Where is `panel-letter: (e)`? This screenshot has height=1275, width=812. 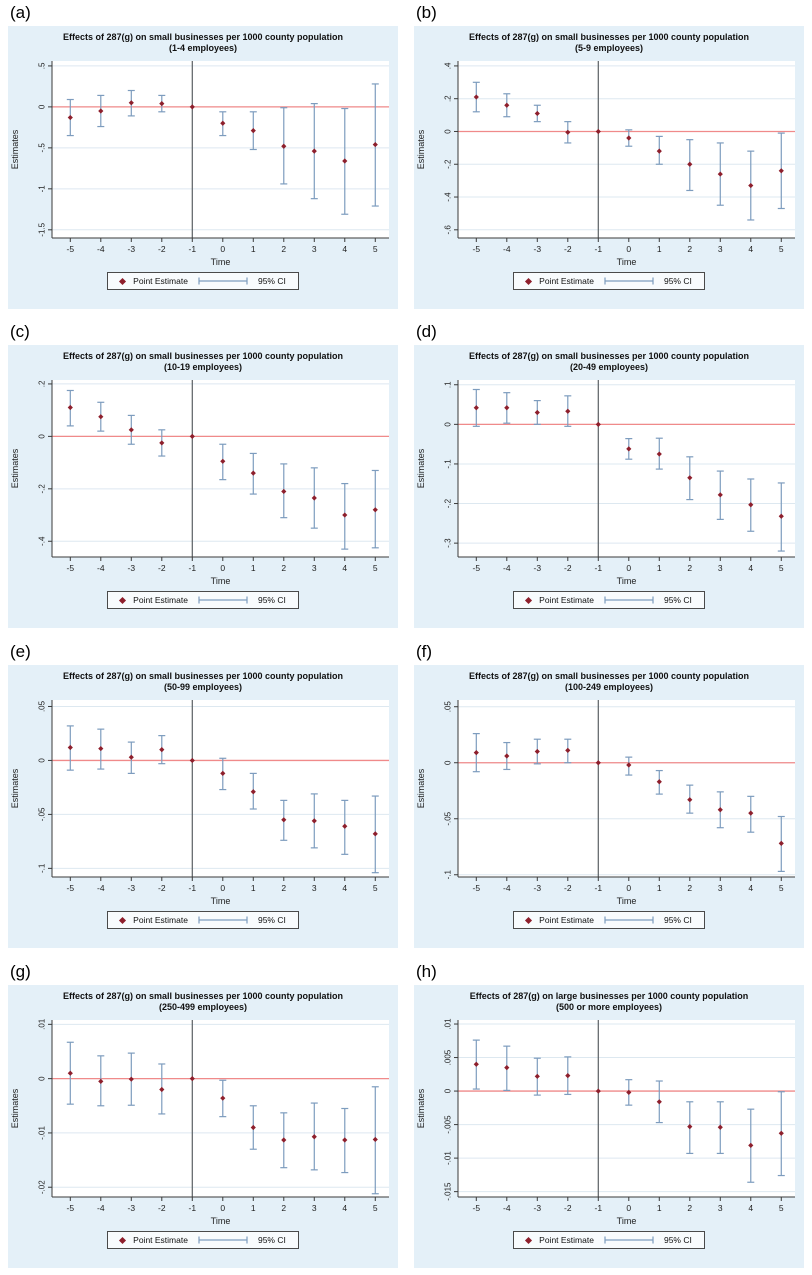 panel-letter: (e) is located at coordinates (20, 651).